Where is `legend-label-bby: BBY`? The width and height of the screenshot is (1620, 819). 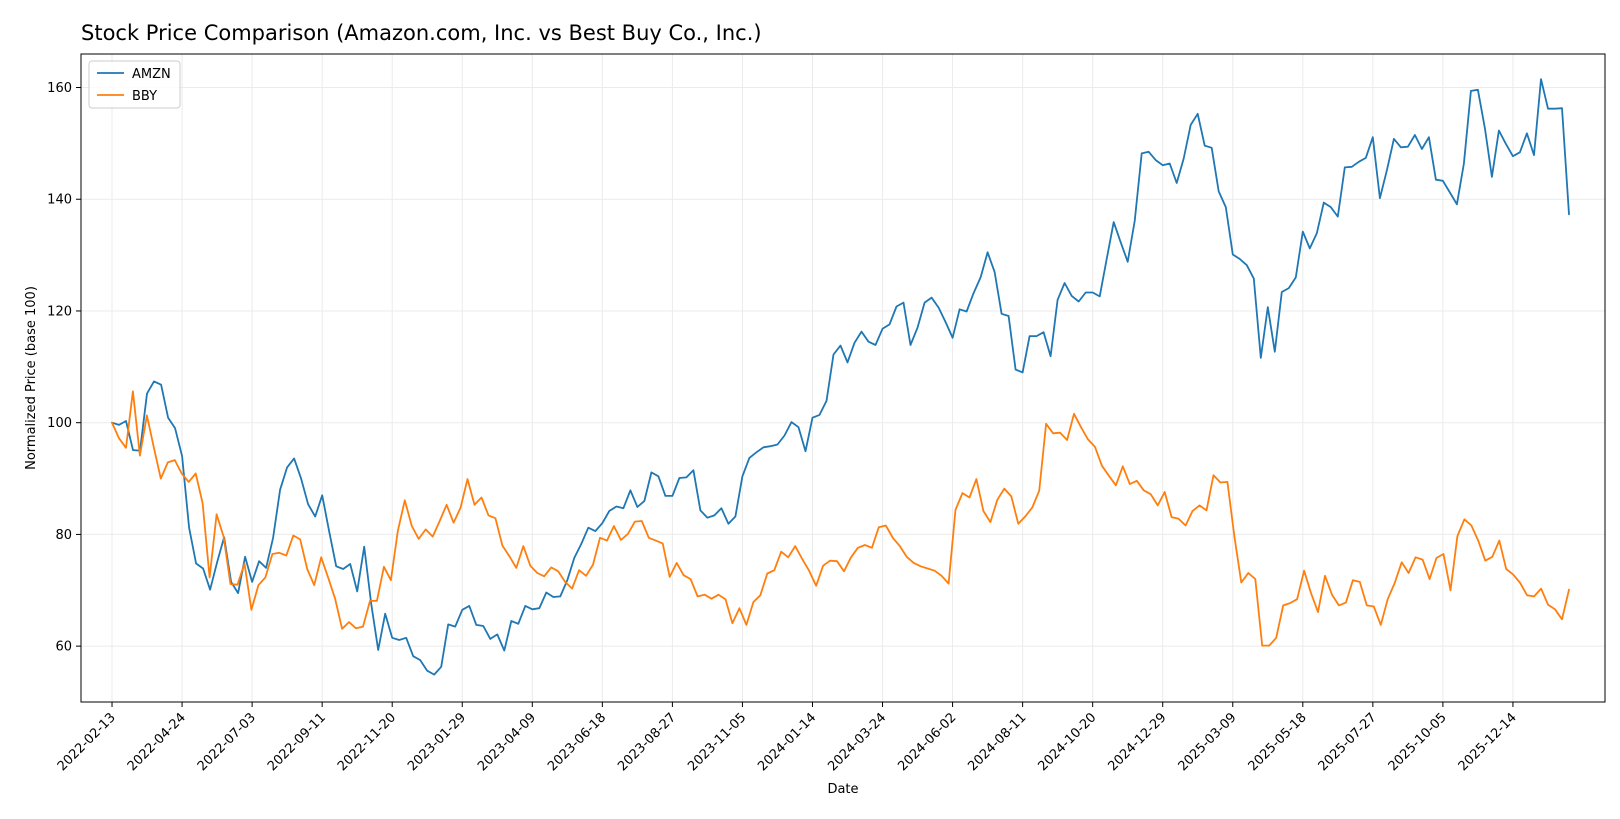 legend-label-bby: BBY is located at coordinates (144, 96).